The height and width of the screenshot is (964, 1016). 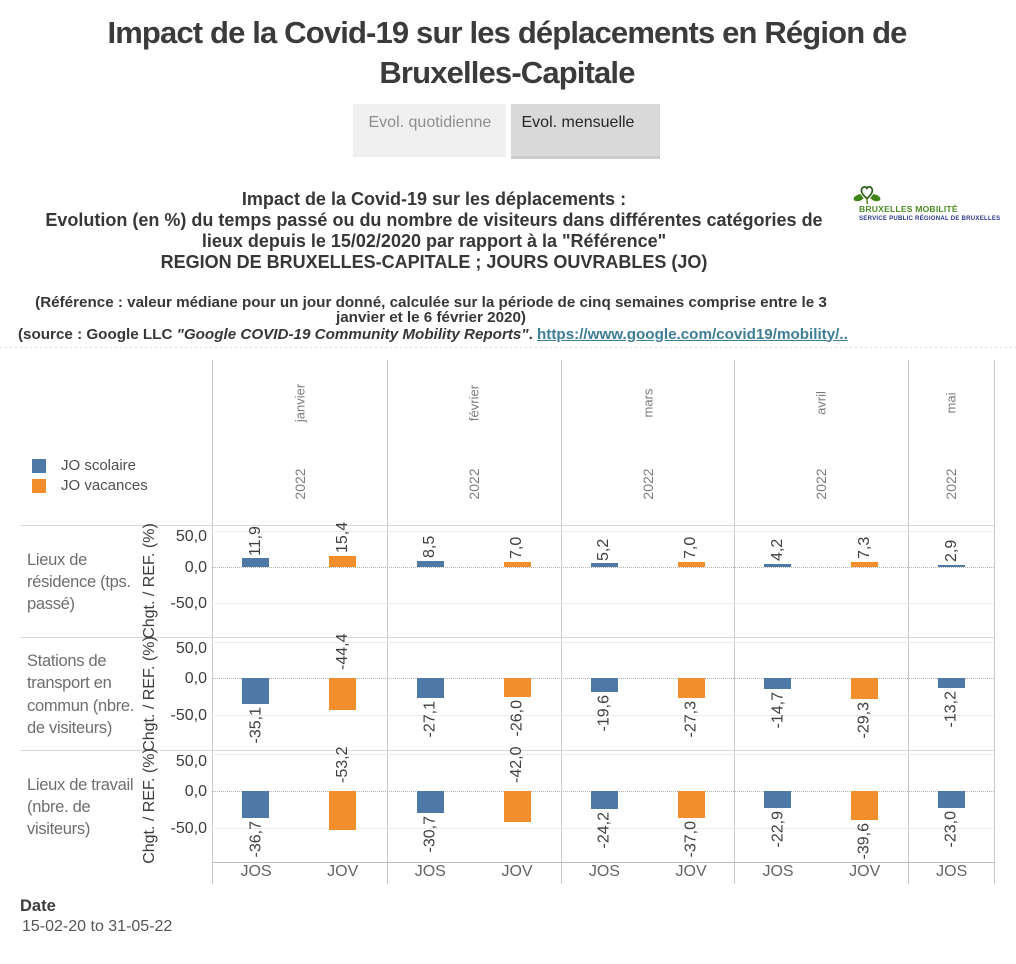 What do you see at coordinates (908, 209) in the screenshot?
I see `svg-text: BRUXELLES MOBILITÉ` at bounding box center [908, 209].